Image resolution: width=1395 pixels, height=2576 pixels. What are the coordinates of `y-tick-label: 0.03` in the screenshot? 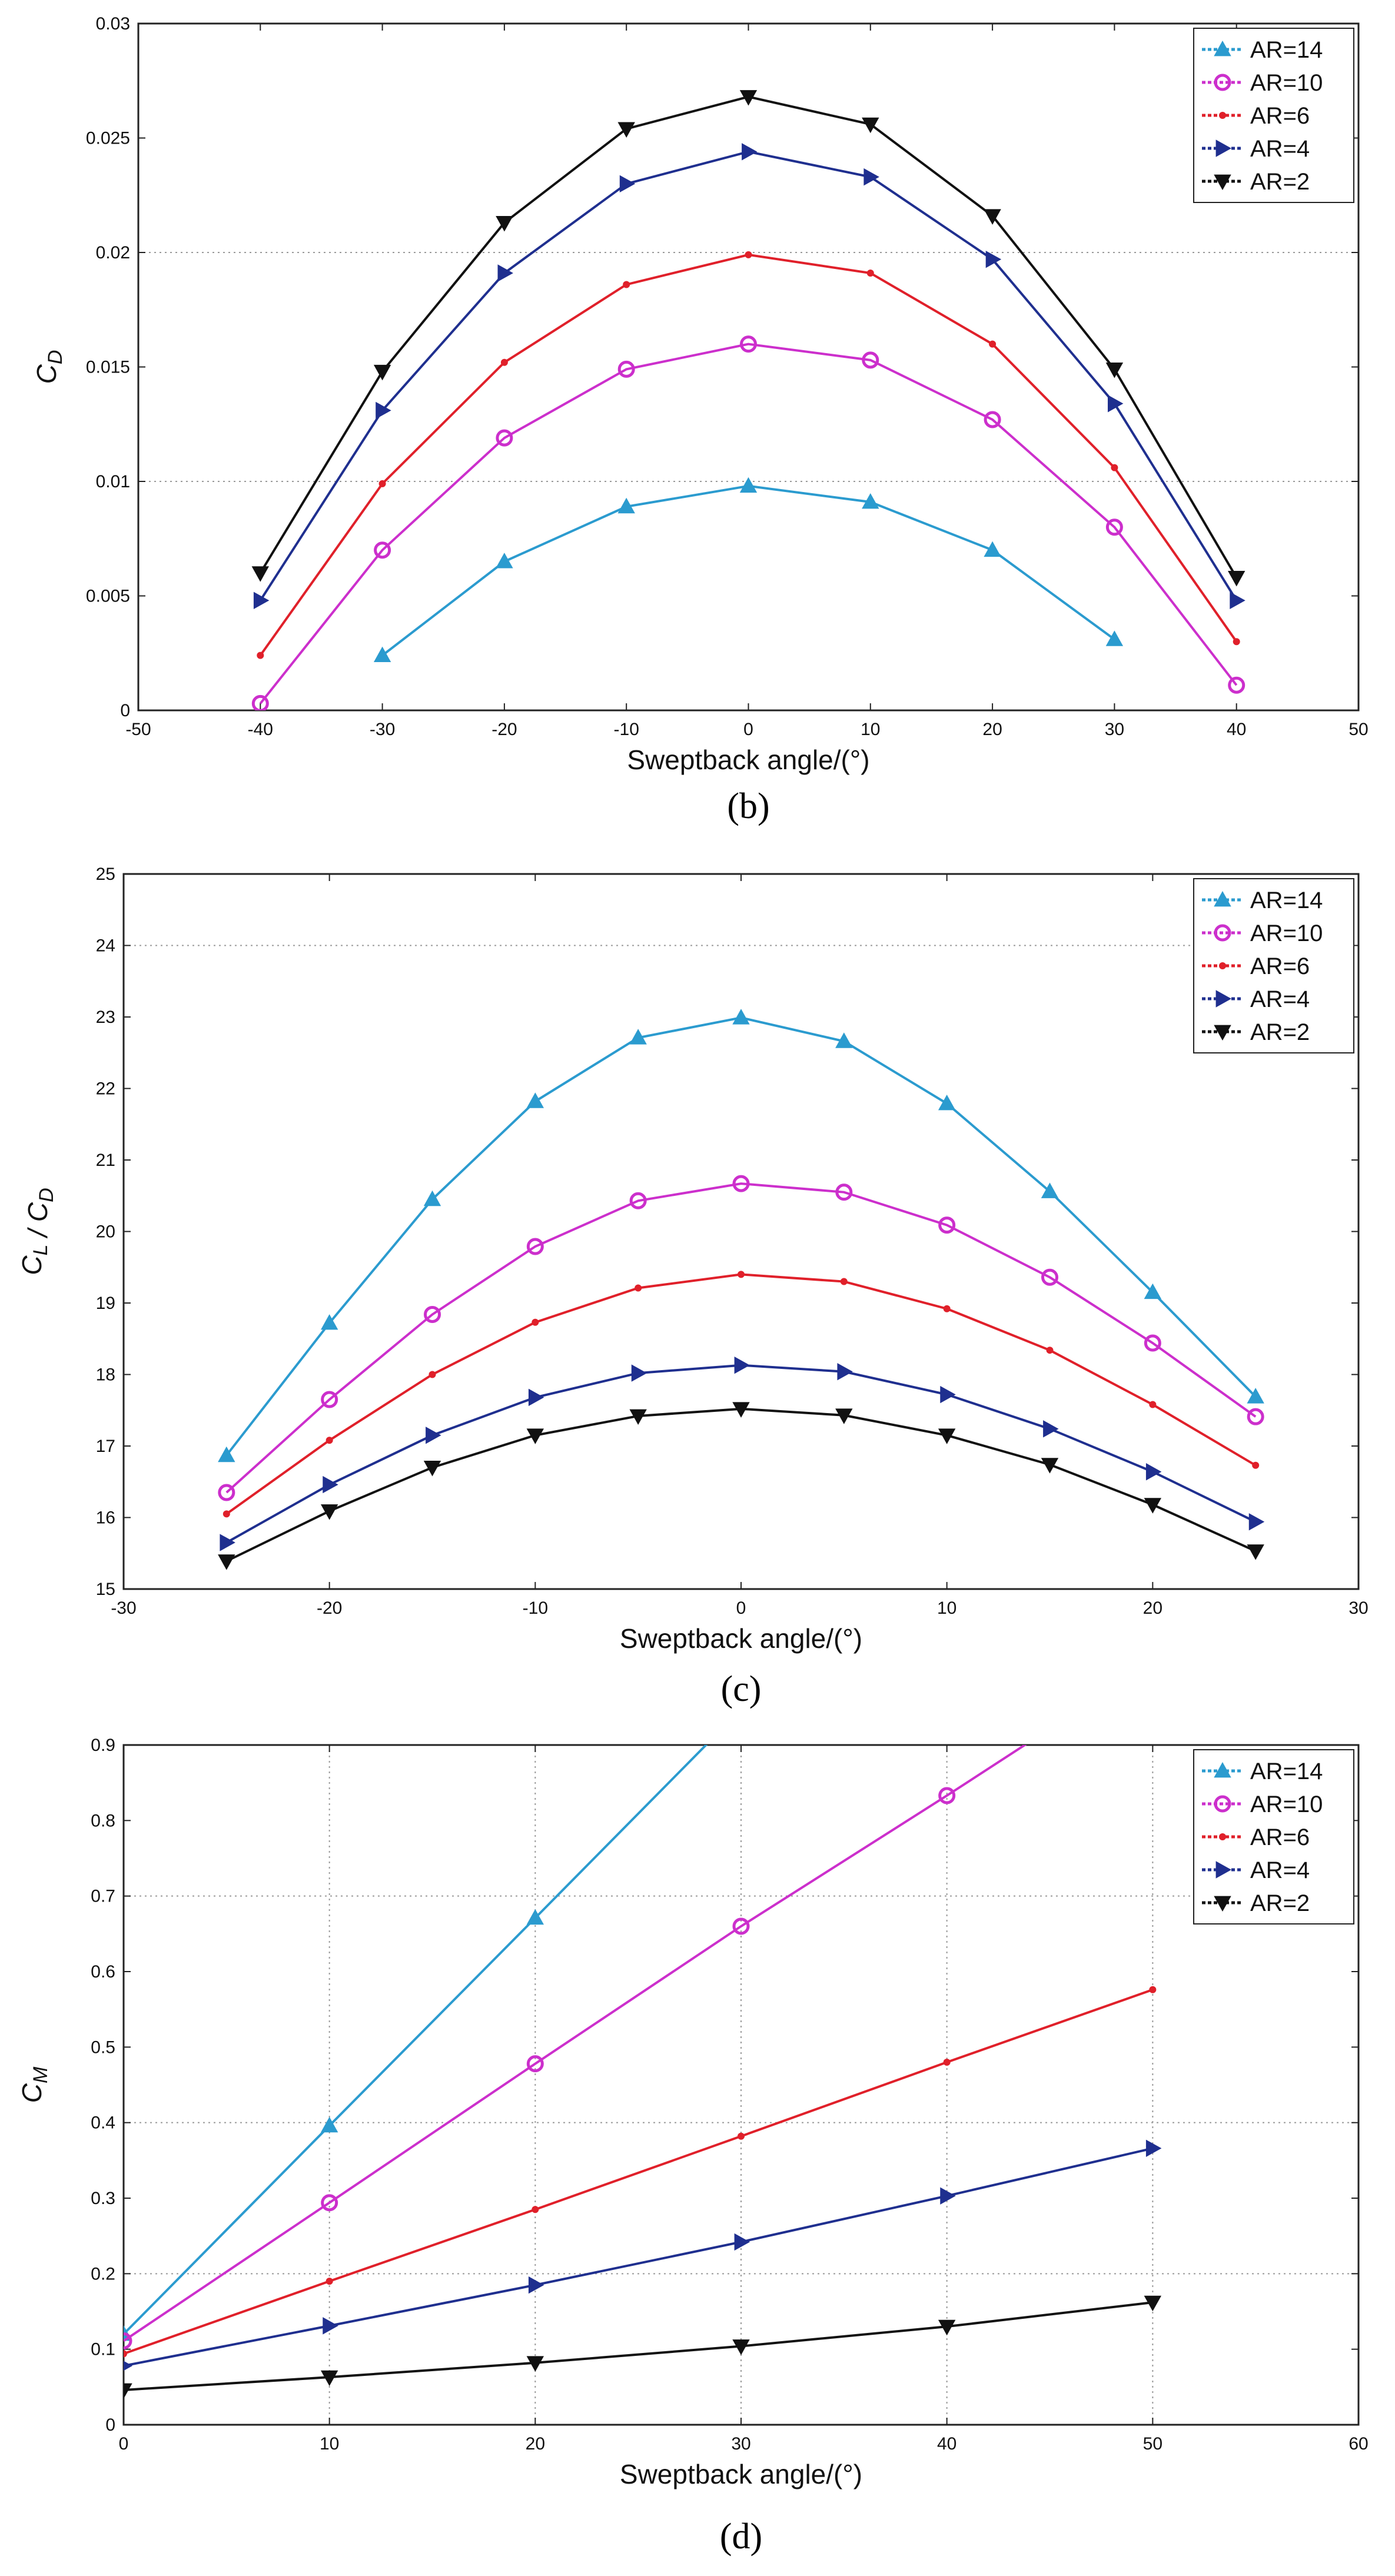 It's located at (113, 24).